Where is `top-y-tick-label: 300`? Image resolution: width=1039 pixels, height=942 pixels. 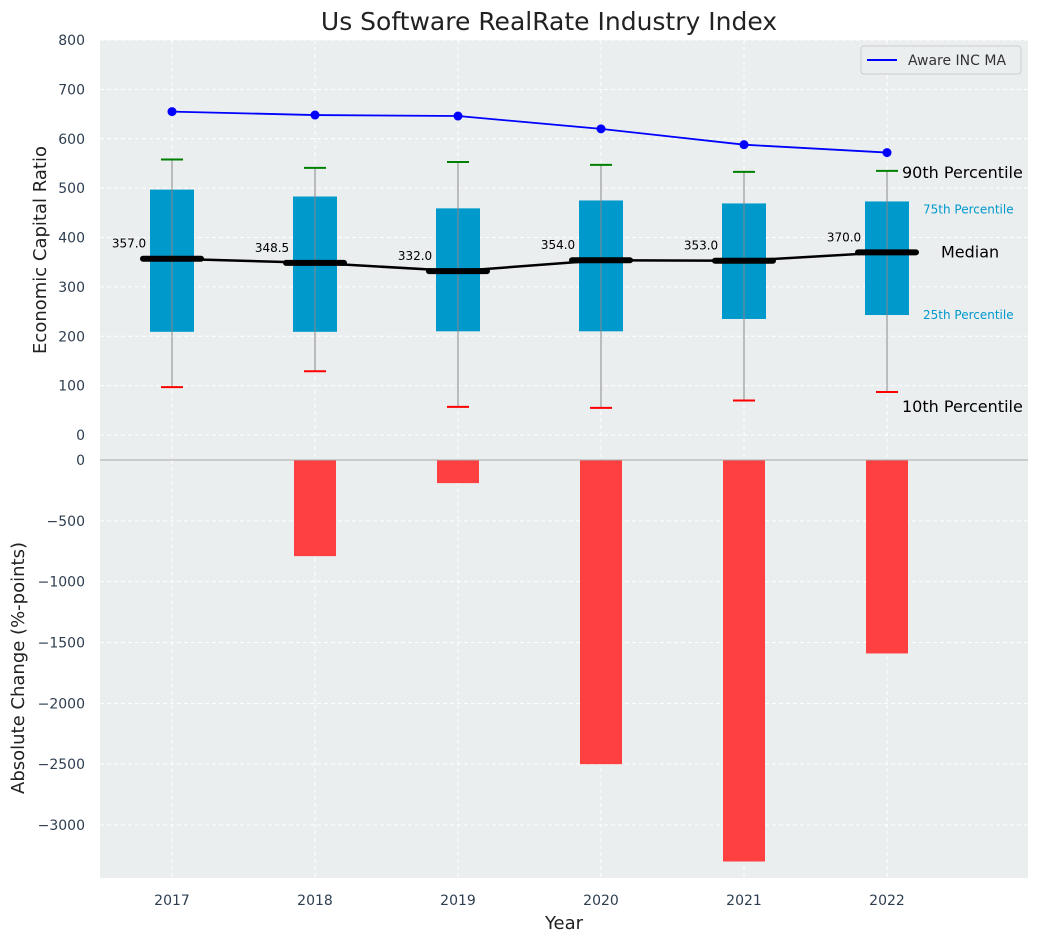
top-y-tick-label: 300 is located at coordinates (71, 288).